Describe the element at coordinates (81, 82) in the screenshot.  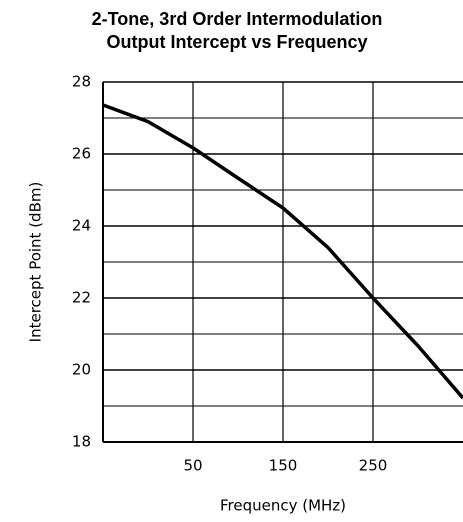
I see `y-tick-label: 28` at that location.